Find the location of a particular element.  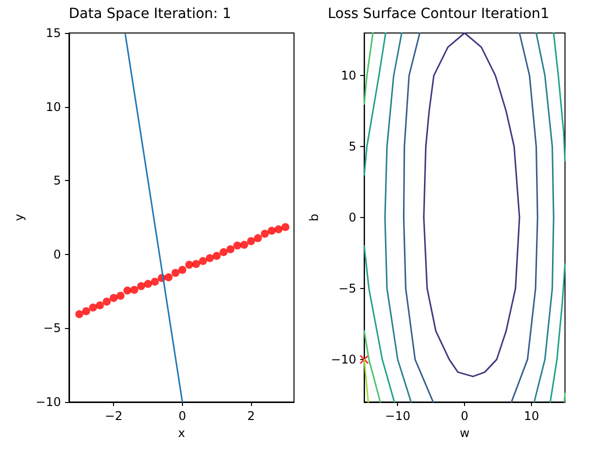

x-tick-label: 10 is located at coordinates (532, 416).